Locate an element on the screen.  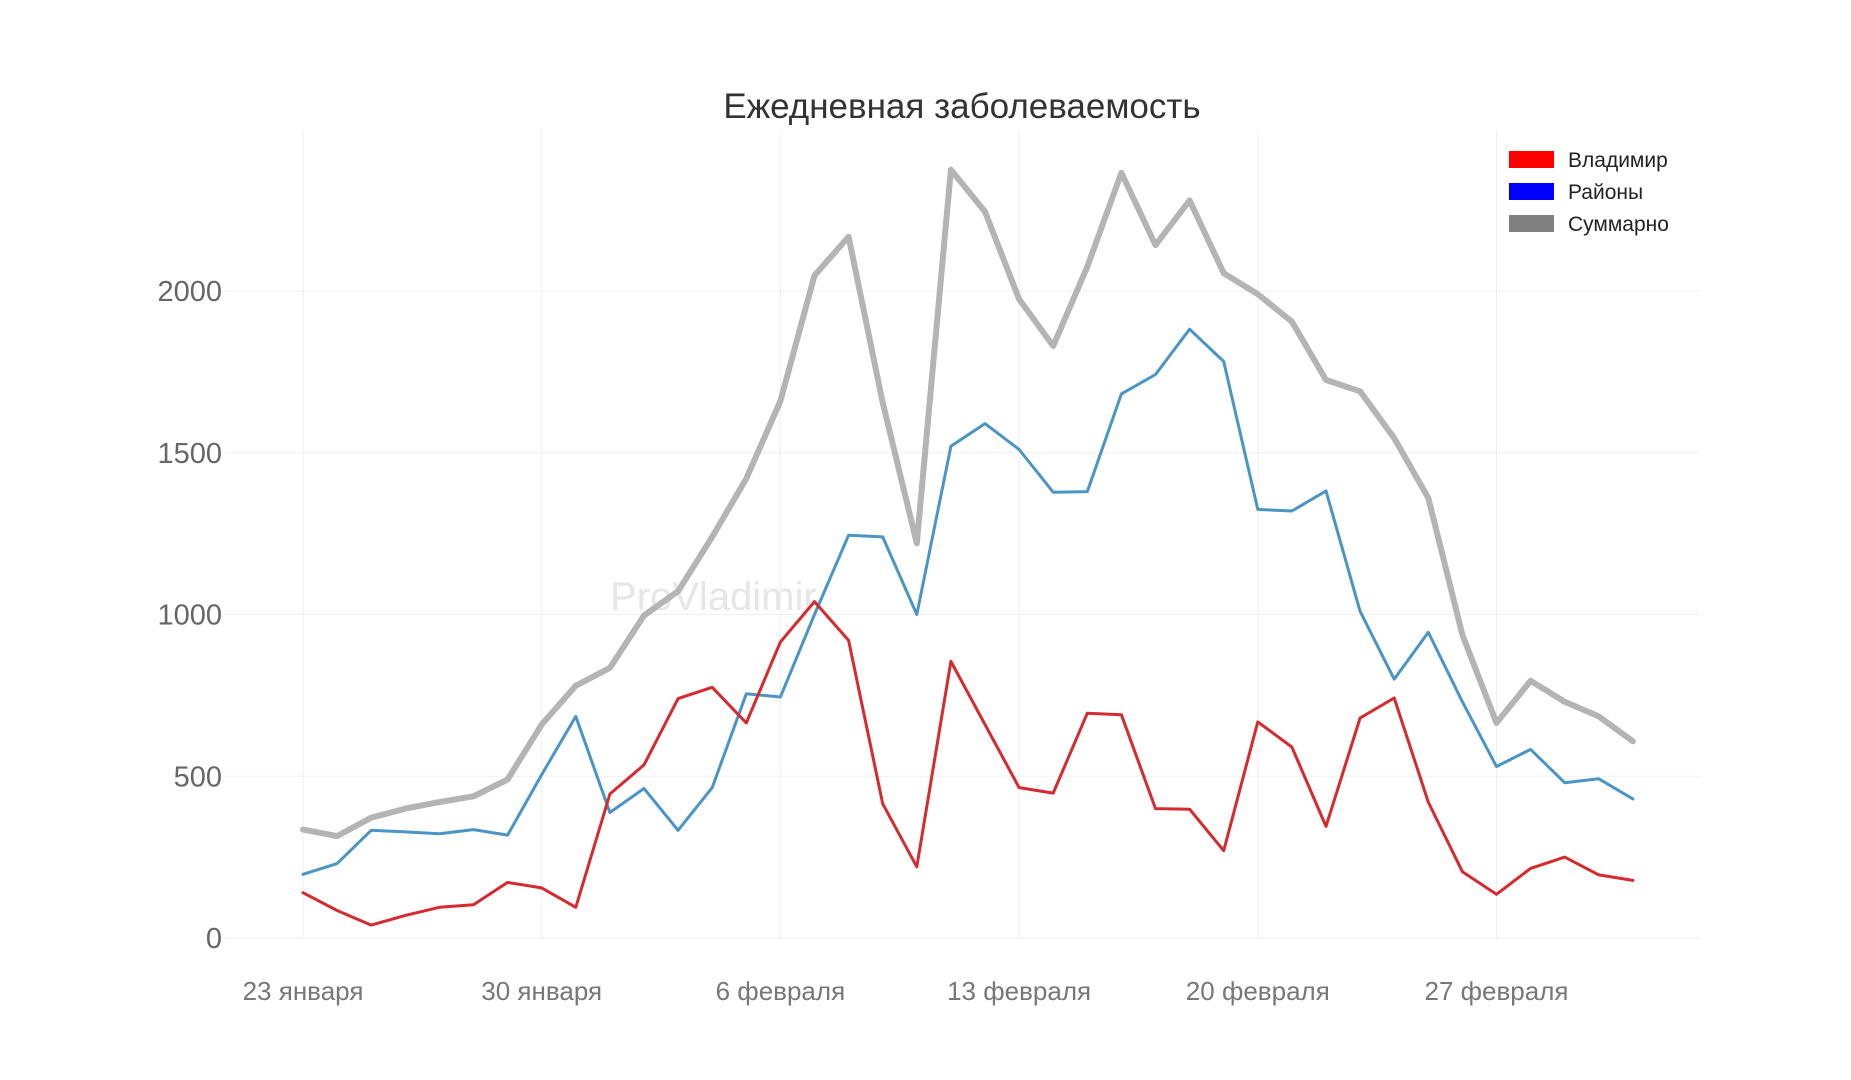
legend-label: Владимир is located at coordinates (1618, 160).